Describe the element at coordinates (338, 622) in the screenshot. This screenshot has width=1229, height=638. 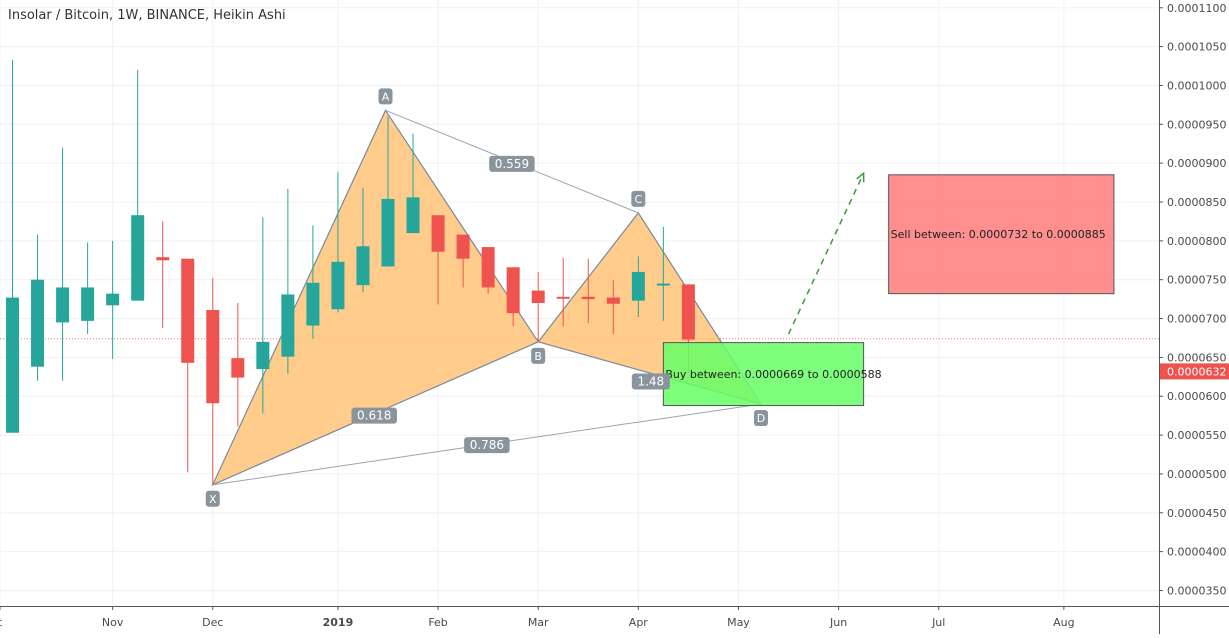
I see `time-tick-label: 2019` at that location.